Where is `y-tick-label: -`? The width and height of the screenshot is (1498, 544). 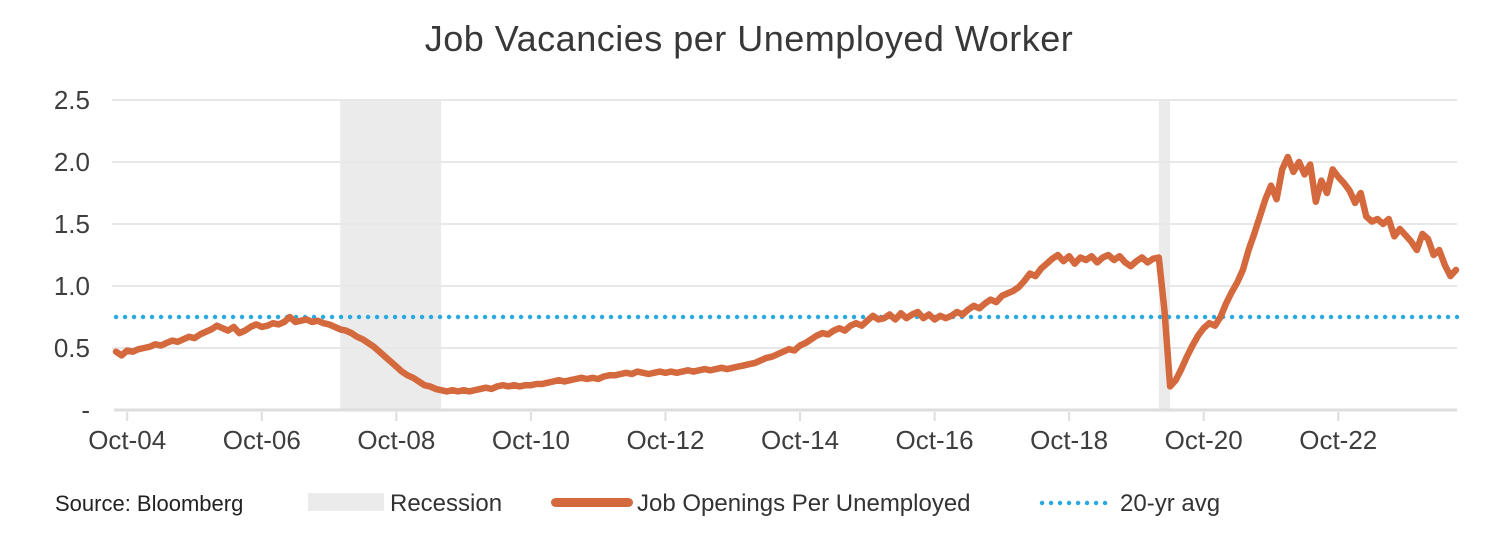 y-tick-label: - is located at coordinates (85, 410).